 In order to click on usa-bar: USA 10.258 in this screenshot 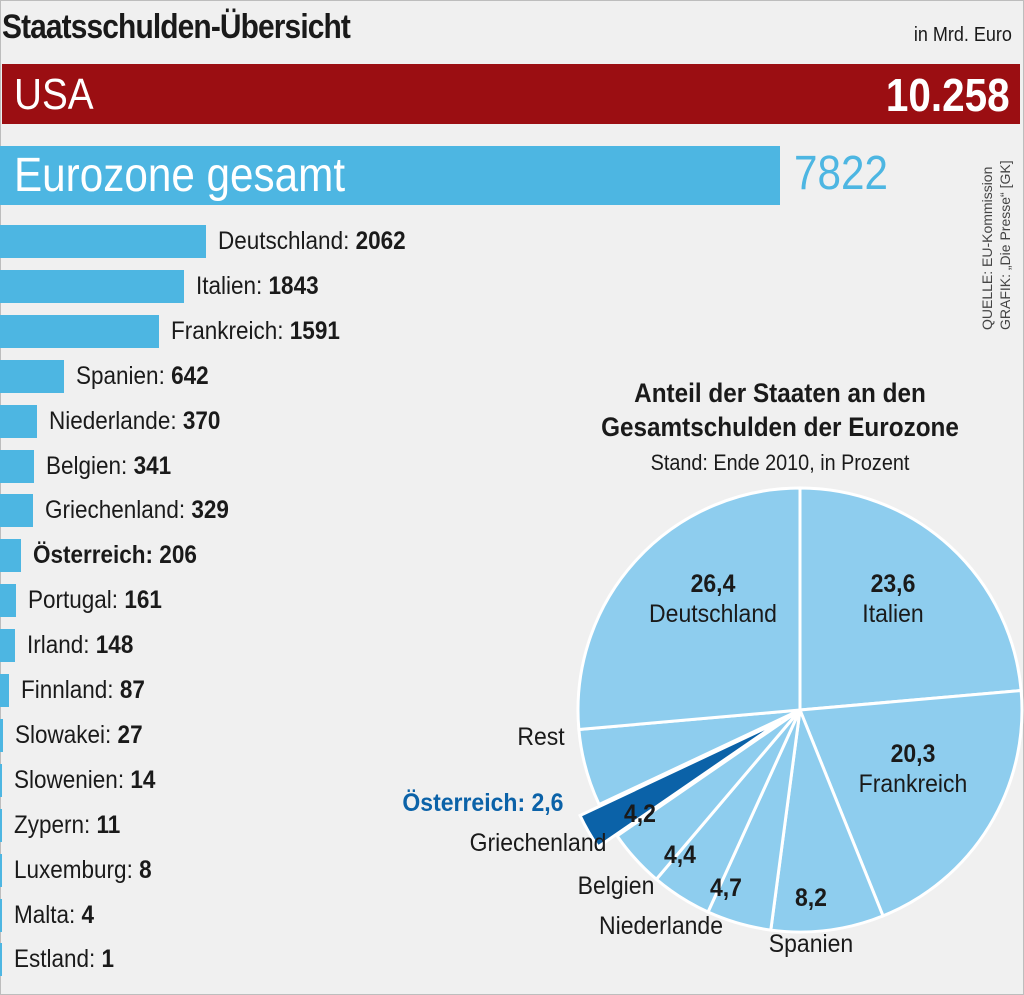, I will do `click(511, 94)`.